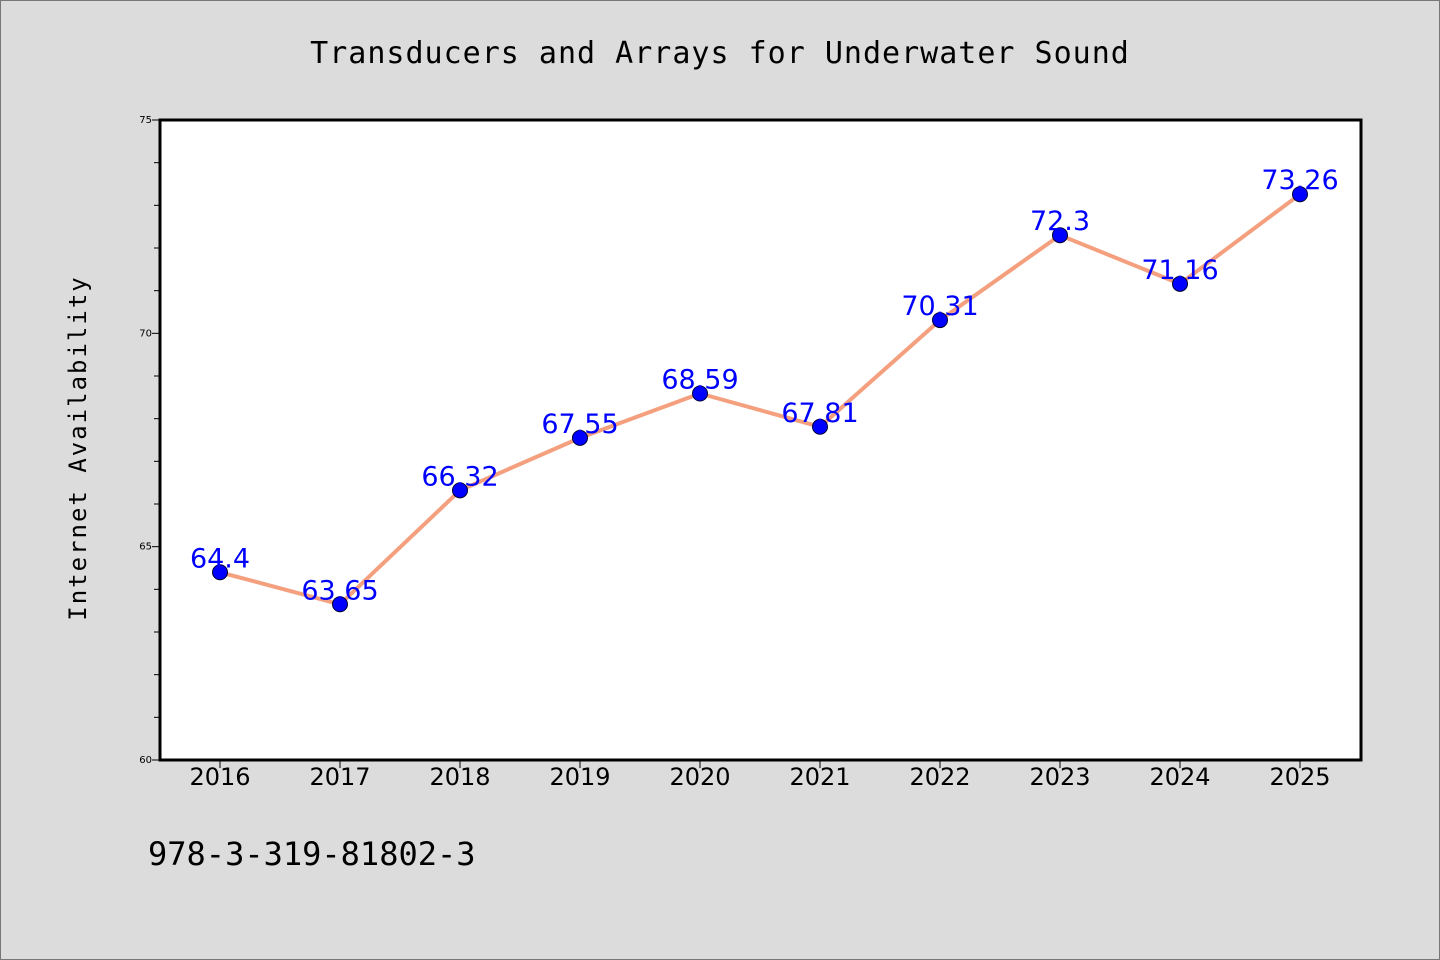 The image size is (1440, 960). Describe the element at coordinates (1060, 221) in the screenshot. I see `data-label: 72.3` at that location.